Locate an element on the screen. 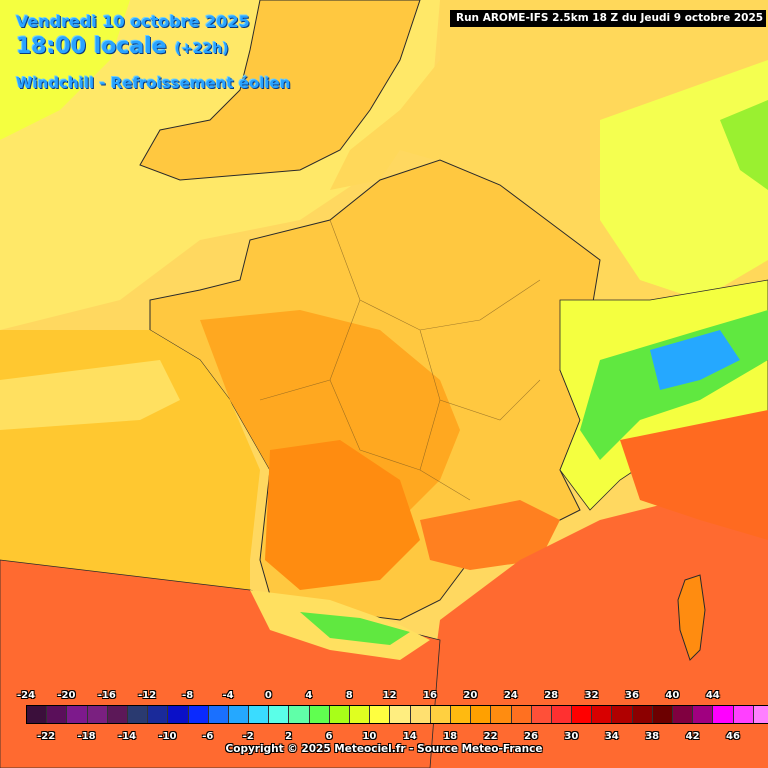 The height and width of the screenshot is (768, 768). legend-tick-top: -20 is located at coordinates (66, 695).